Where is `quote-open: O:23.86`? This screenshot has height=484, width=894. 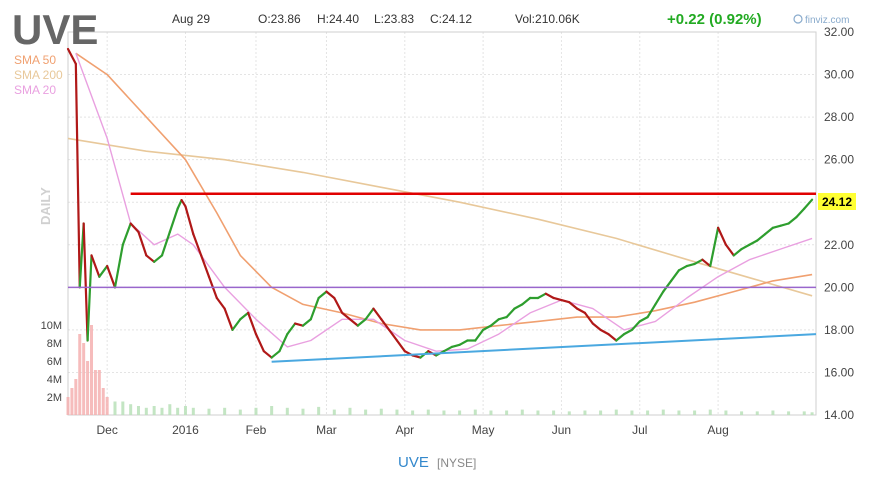 quote-open: O:23.86 is located at coordinates (279, 19).